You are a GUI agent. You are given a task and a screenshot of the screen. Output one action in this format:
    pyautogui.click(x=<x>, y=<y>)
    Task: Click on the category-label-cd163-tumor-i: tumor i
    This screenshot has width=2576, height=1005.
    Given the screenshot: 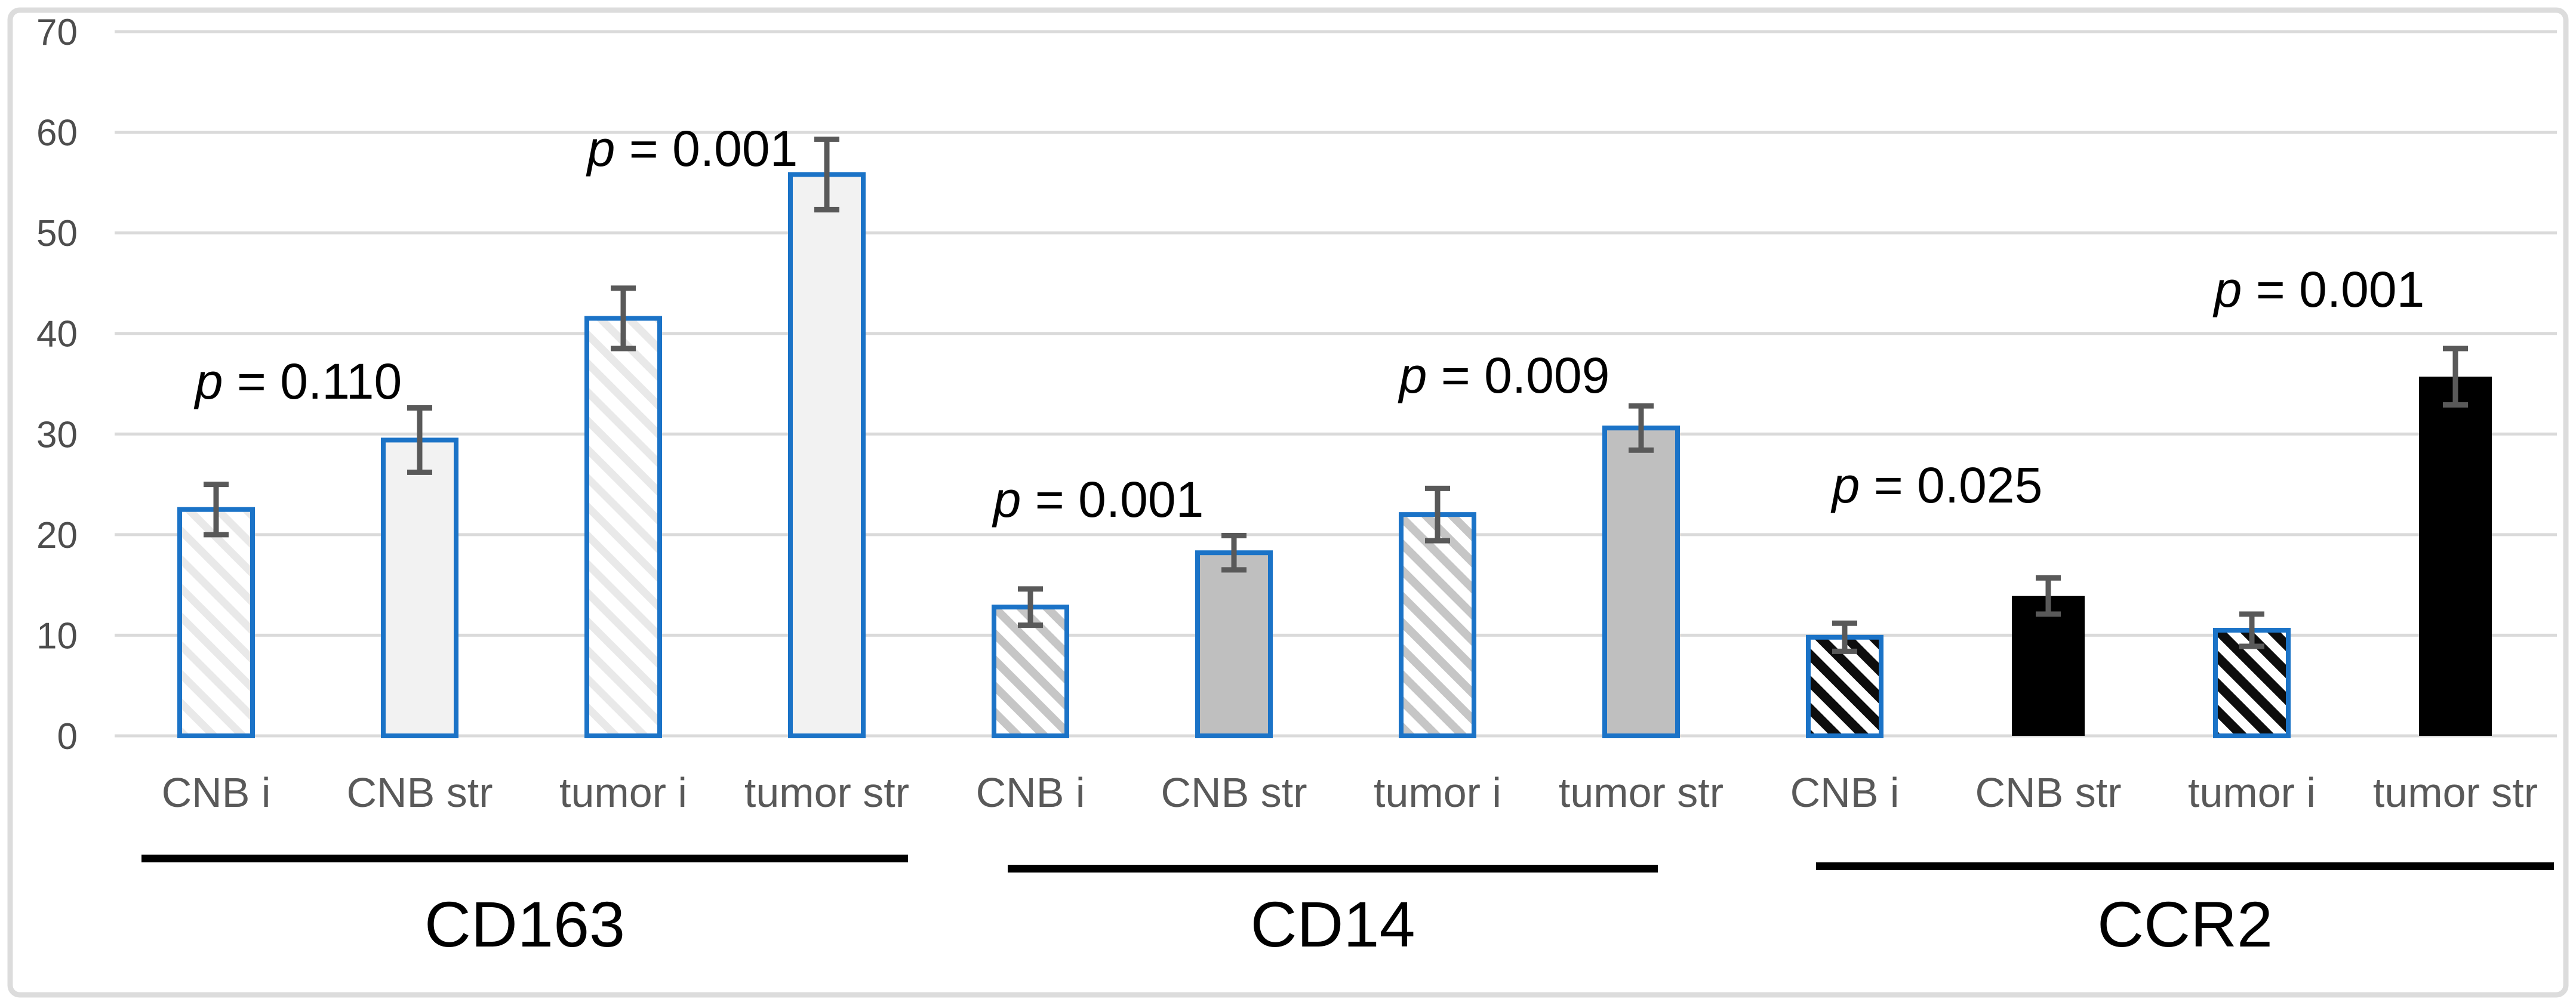 What is the action you would take?
    pyautogui.click(x=623, y=793)
    